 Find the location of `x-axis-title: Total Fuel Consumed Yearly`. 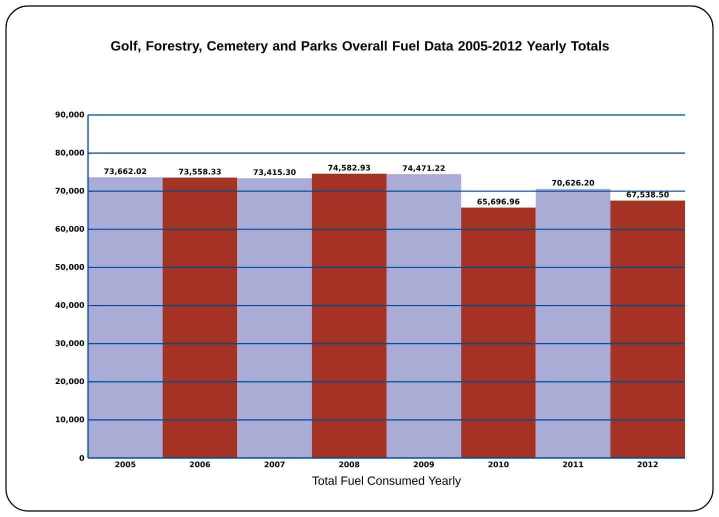

x-axis-title: Total Fuel Consumed Yearly is located at coordinates (386, 482).